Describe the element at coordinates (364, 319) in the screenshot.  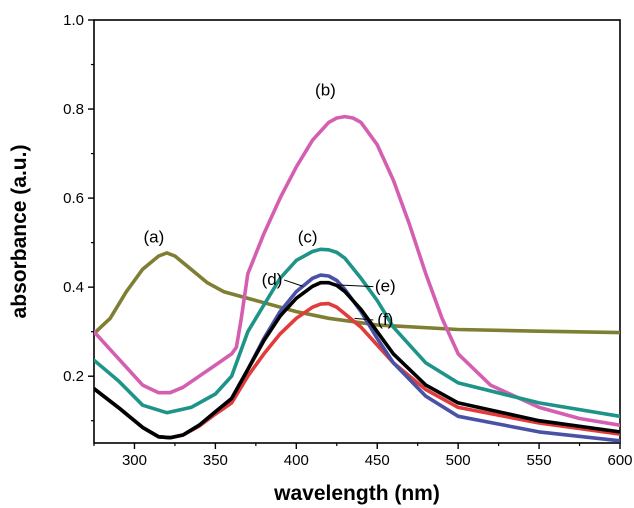
I see `leader-line-f` at that location.